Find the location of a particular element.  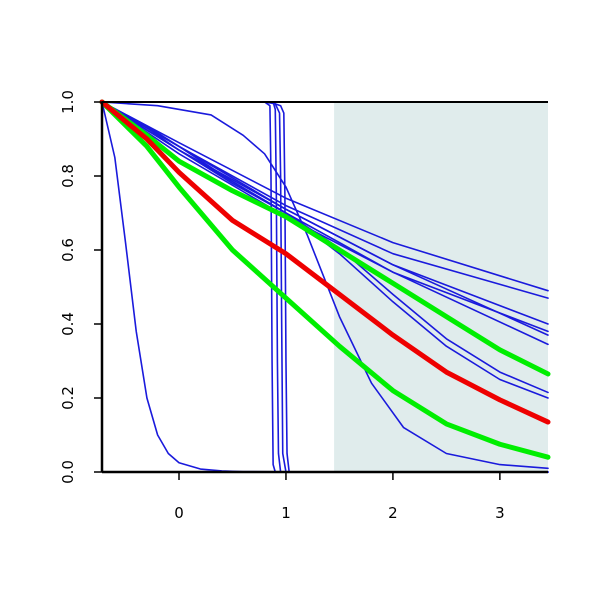

x-tick-label: 3 is located at coordinates (500, 513).